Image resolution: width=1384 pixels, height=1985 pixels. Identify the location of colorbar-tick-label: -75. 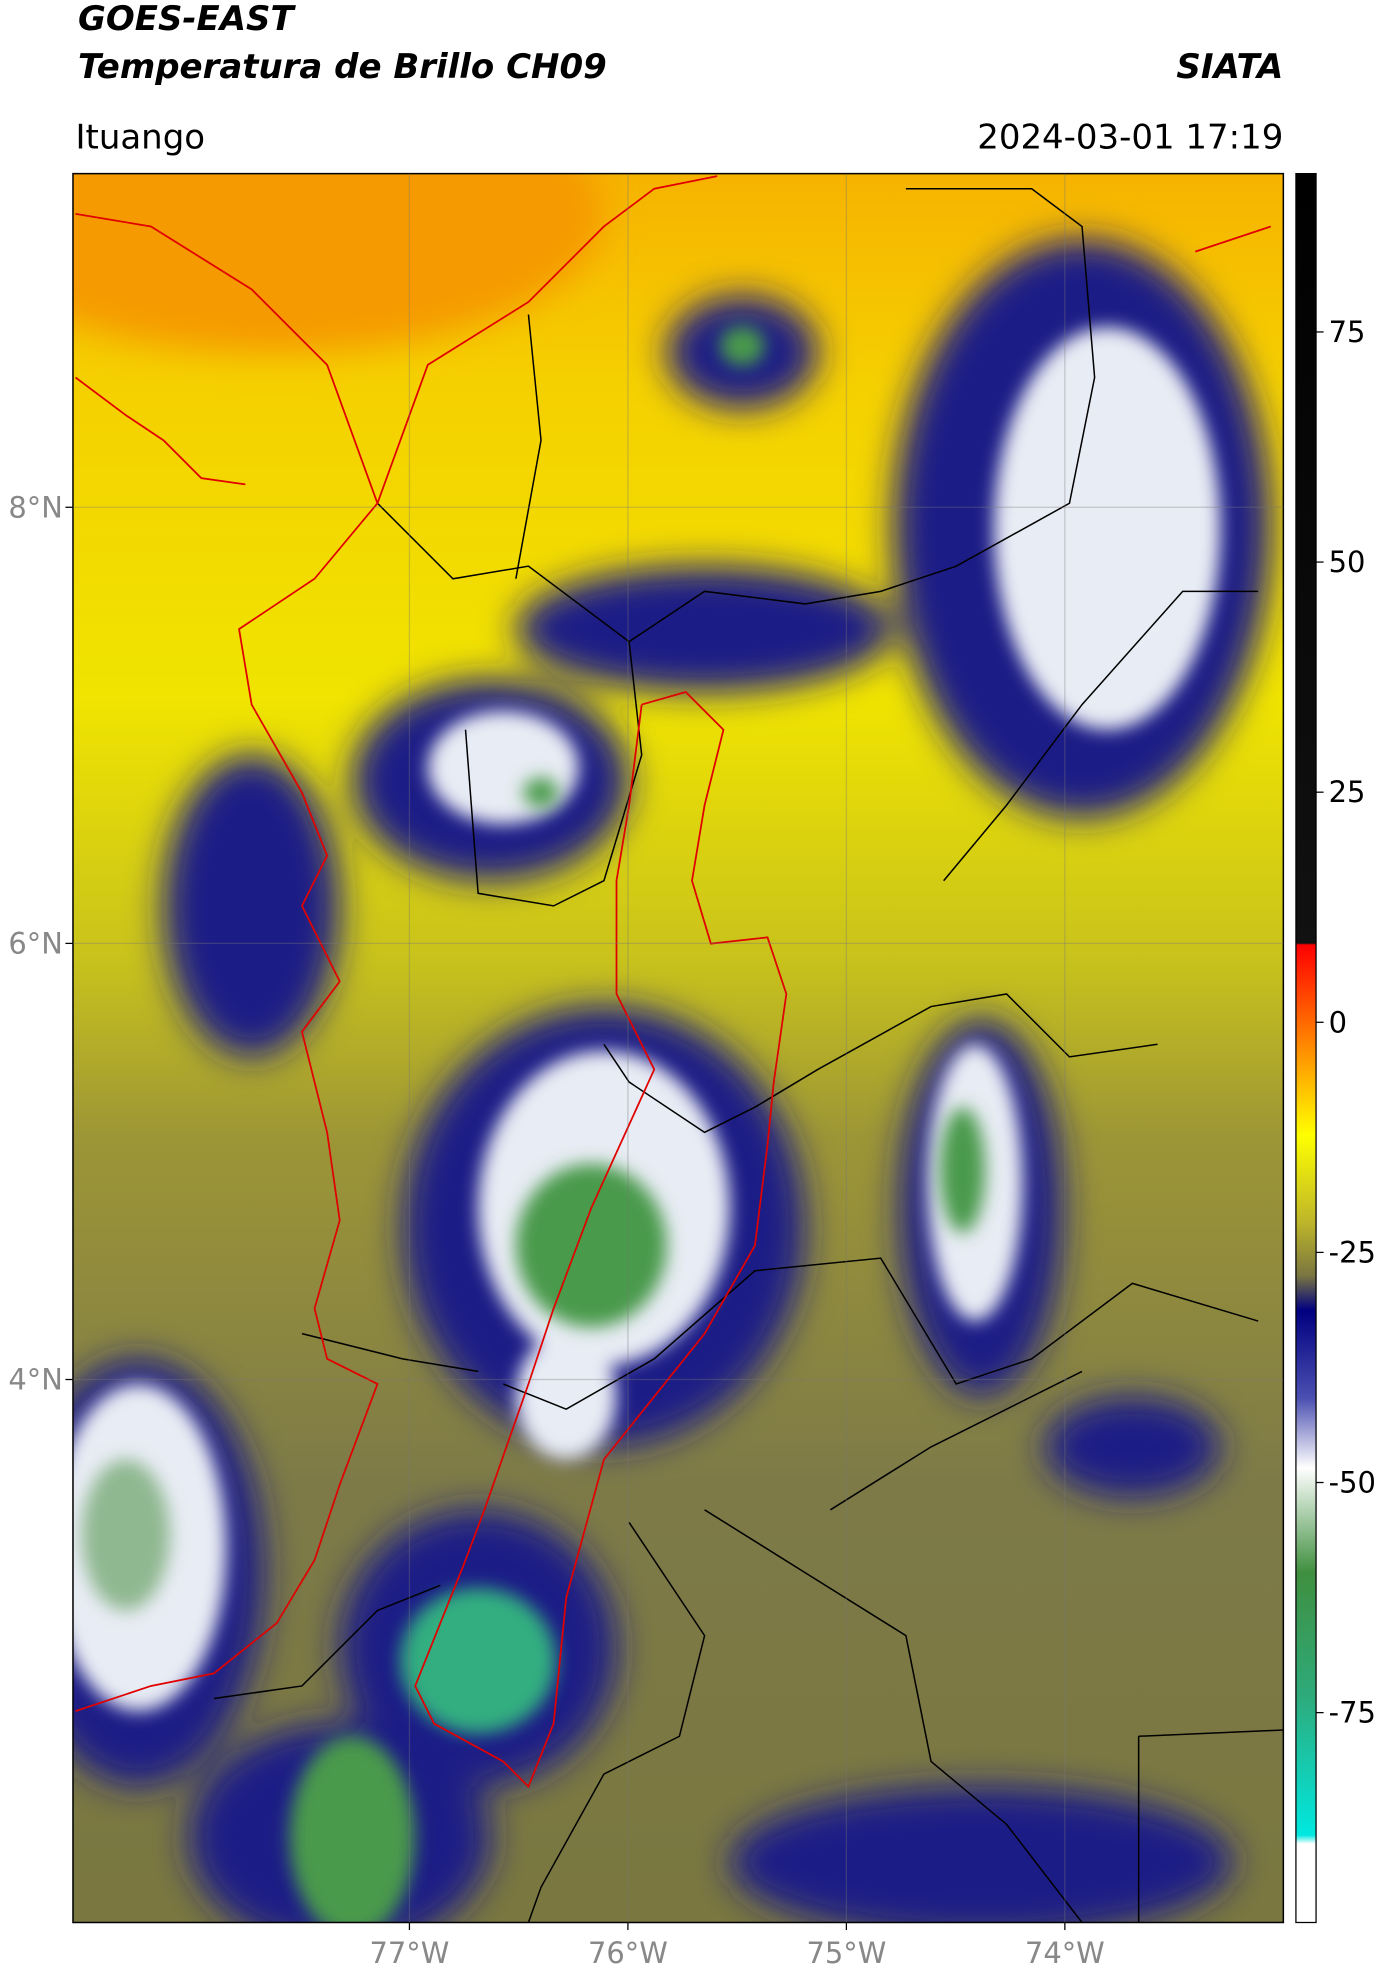
(1352, 1713).